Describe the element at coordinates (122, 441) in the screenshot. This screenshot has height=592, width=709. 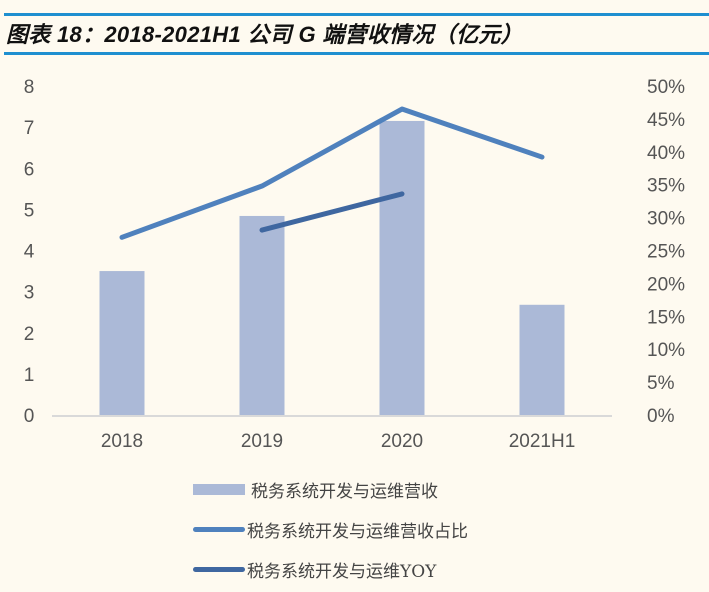
I see `x-axis-tick: 2018` at that location.